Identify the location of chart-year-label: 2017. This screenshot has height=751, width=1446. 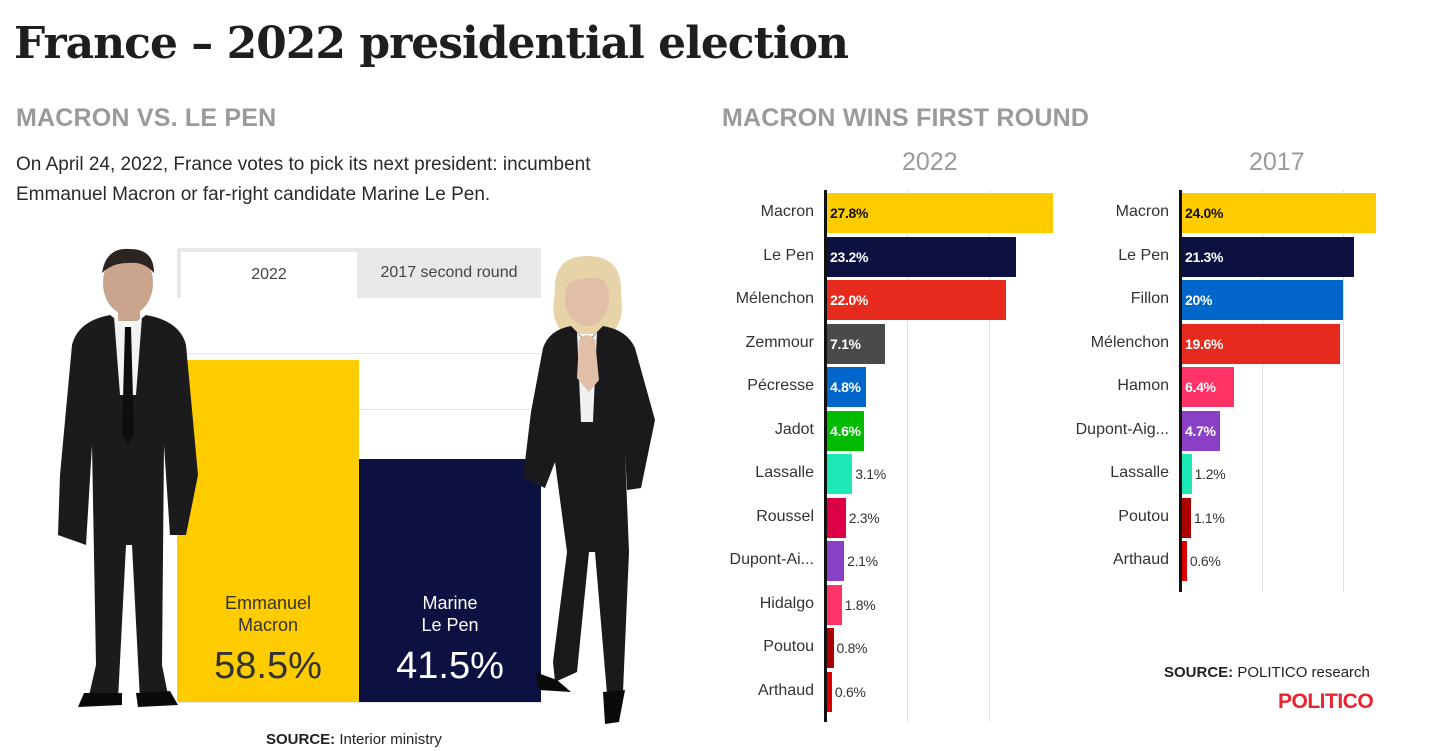
(1277, 162).